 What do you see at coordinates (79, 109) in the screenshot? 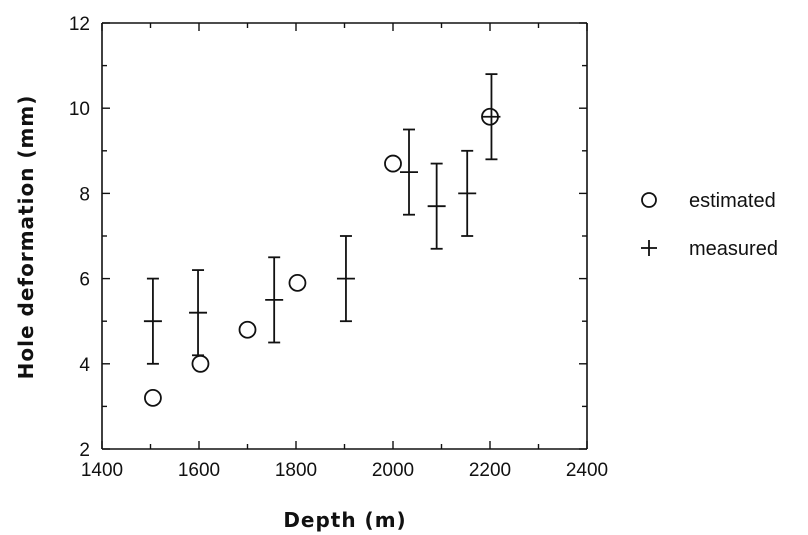
I see `y-tick-label: 10` at bounding box center [79, 109].